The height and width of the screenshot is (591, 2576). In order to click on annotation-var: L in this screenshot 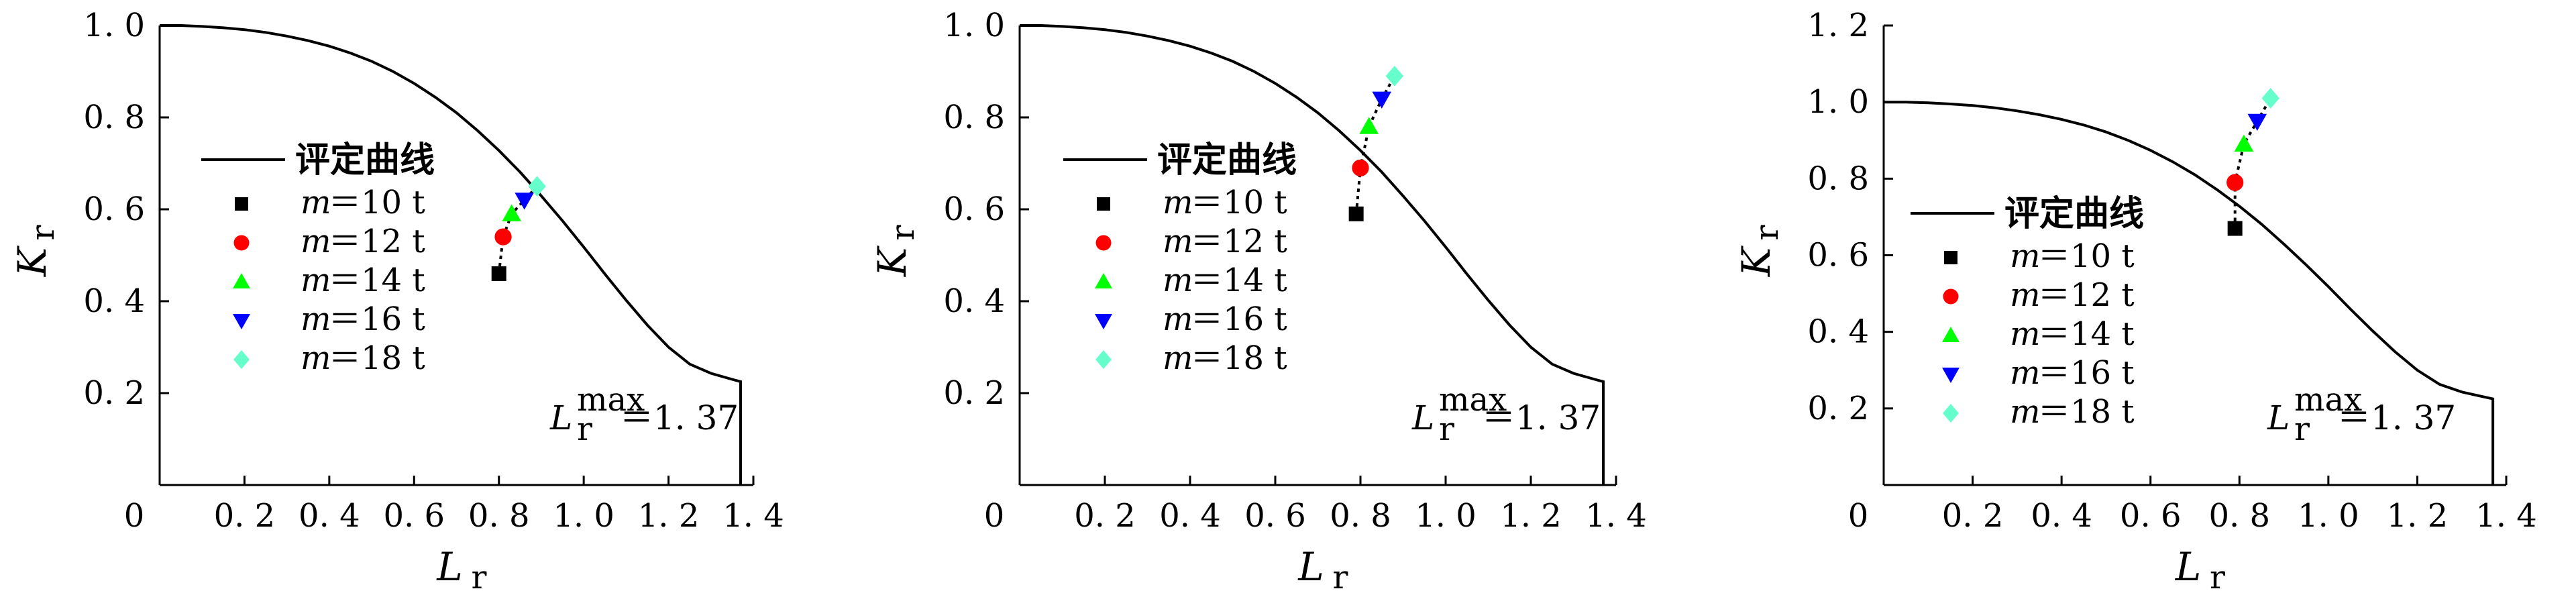, I will do `click(2278, 417)`.